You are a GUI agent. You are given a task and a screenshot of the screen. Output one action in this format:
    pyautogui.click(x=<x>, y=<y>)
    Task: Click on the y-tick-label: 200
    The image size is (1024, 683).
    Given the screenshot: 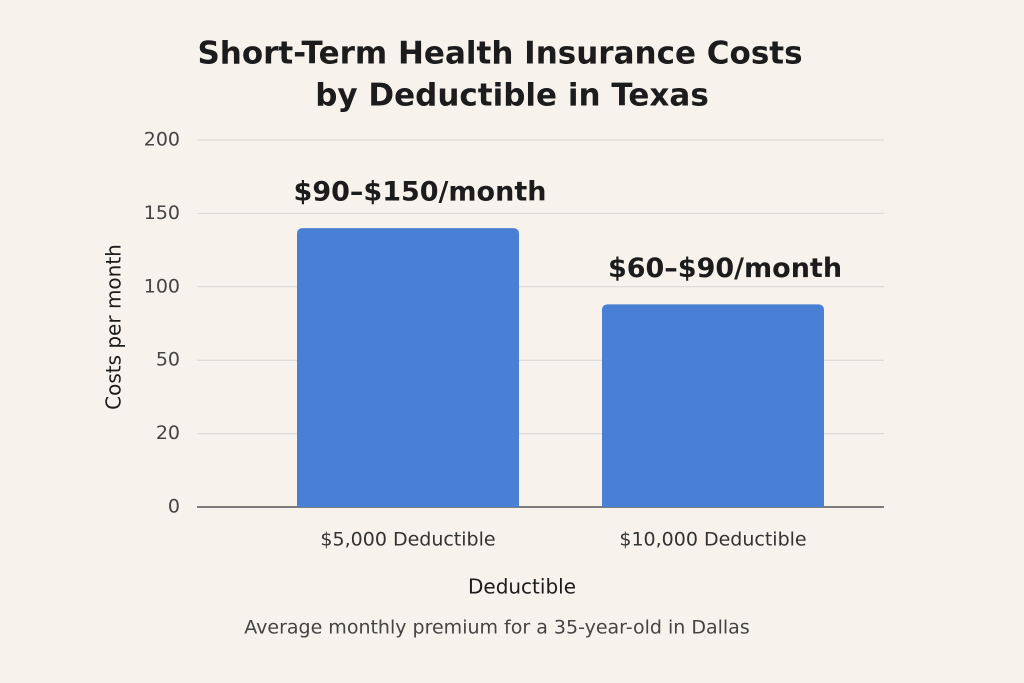 What is the action you would take?
    pyautogui.click(x=162, y=140)
    